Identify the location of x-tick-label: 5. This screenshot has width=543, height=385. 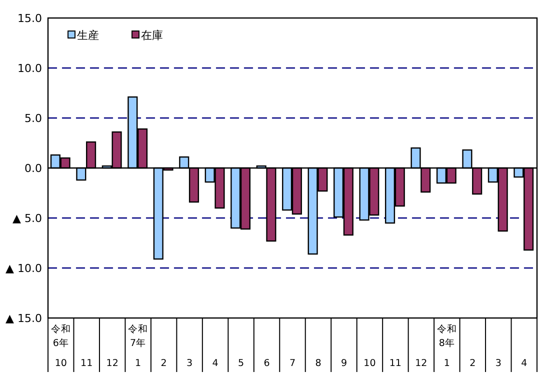
(241, 363).